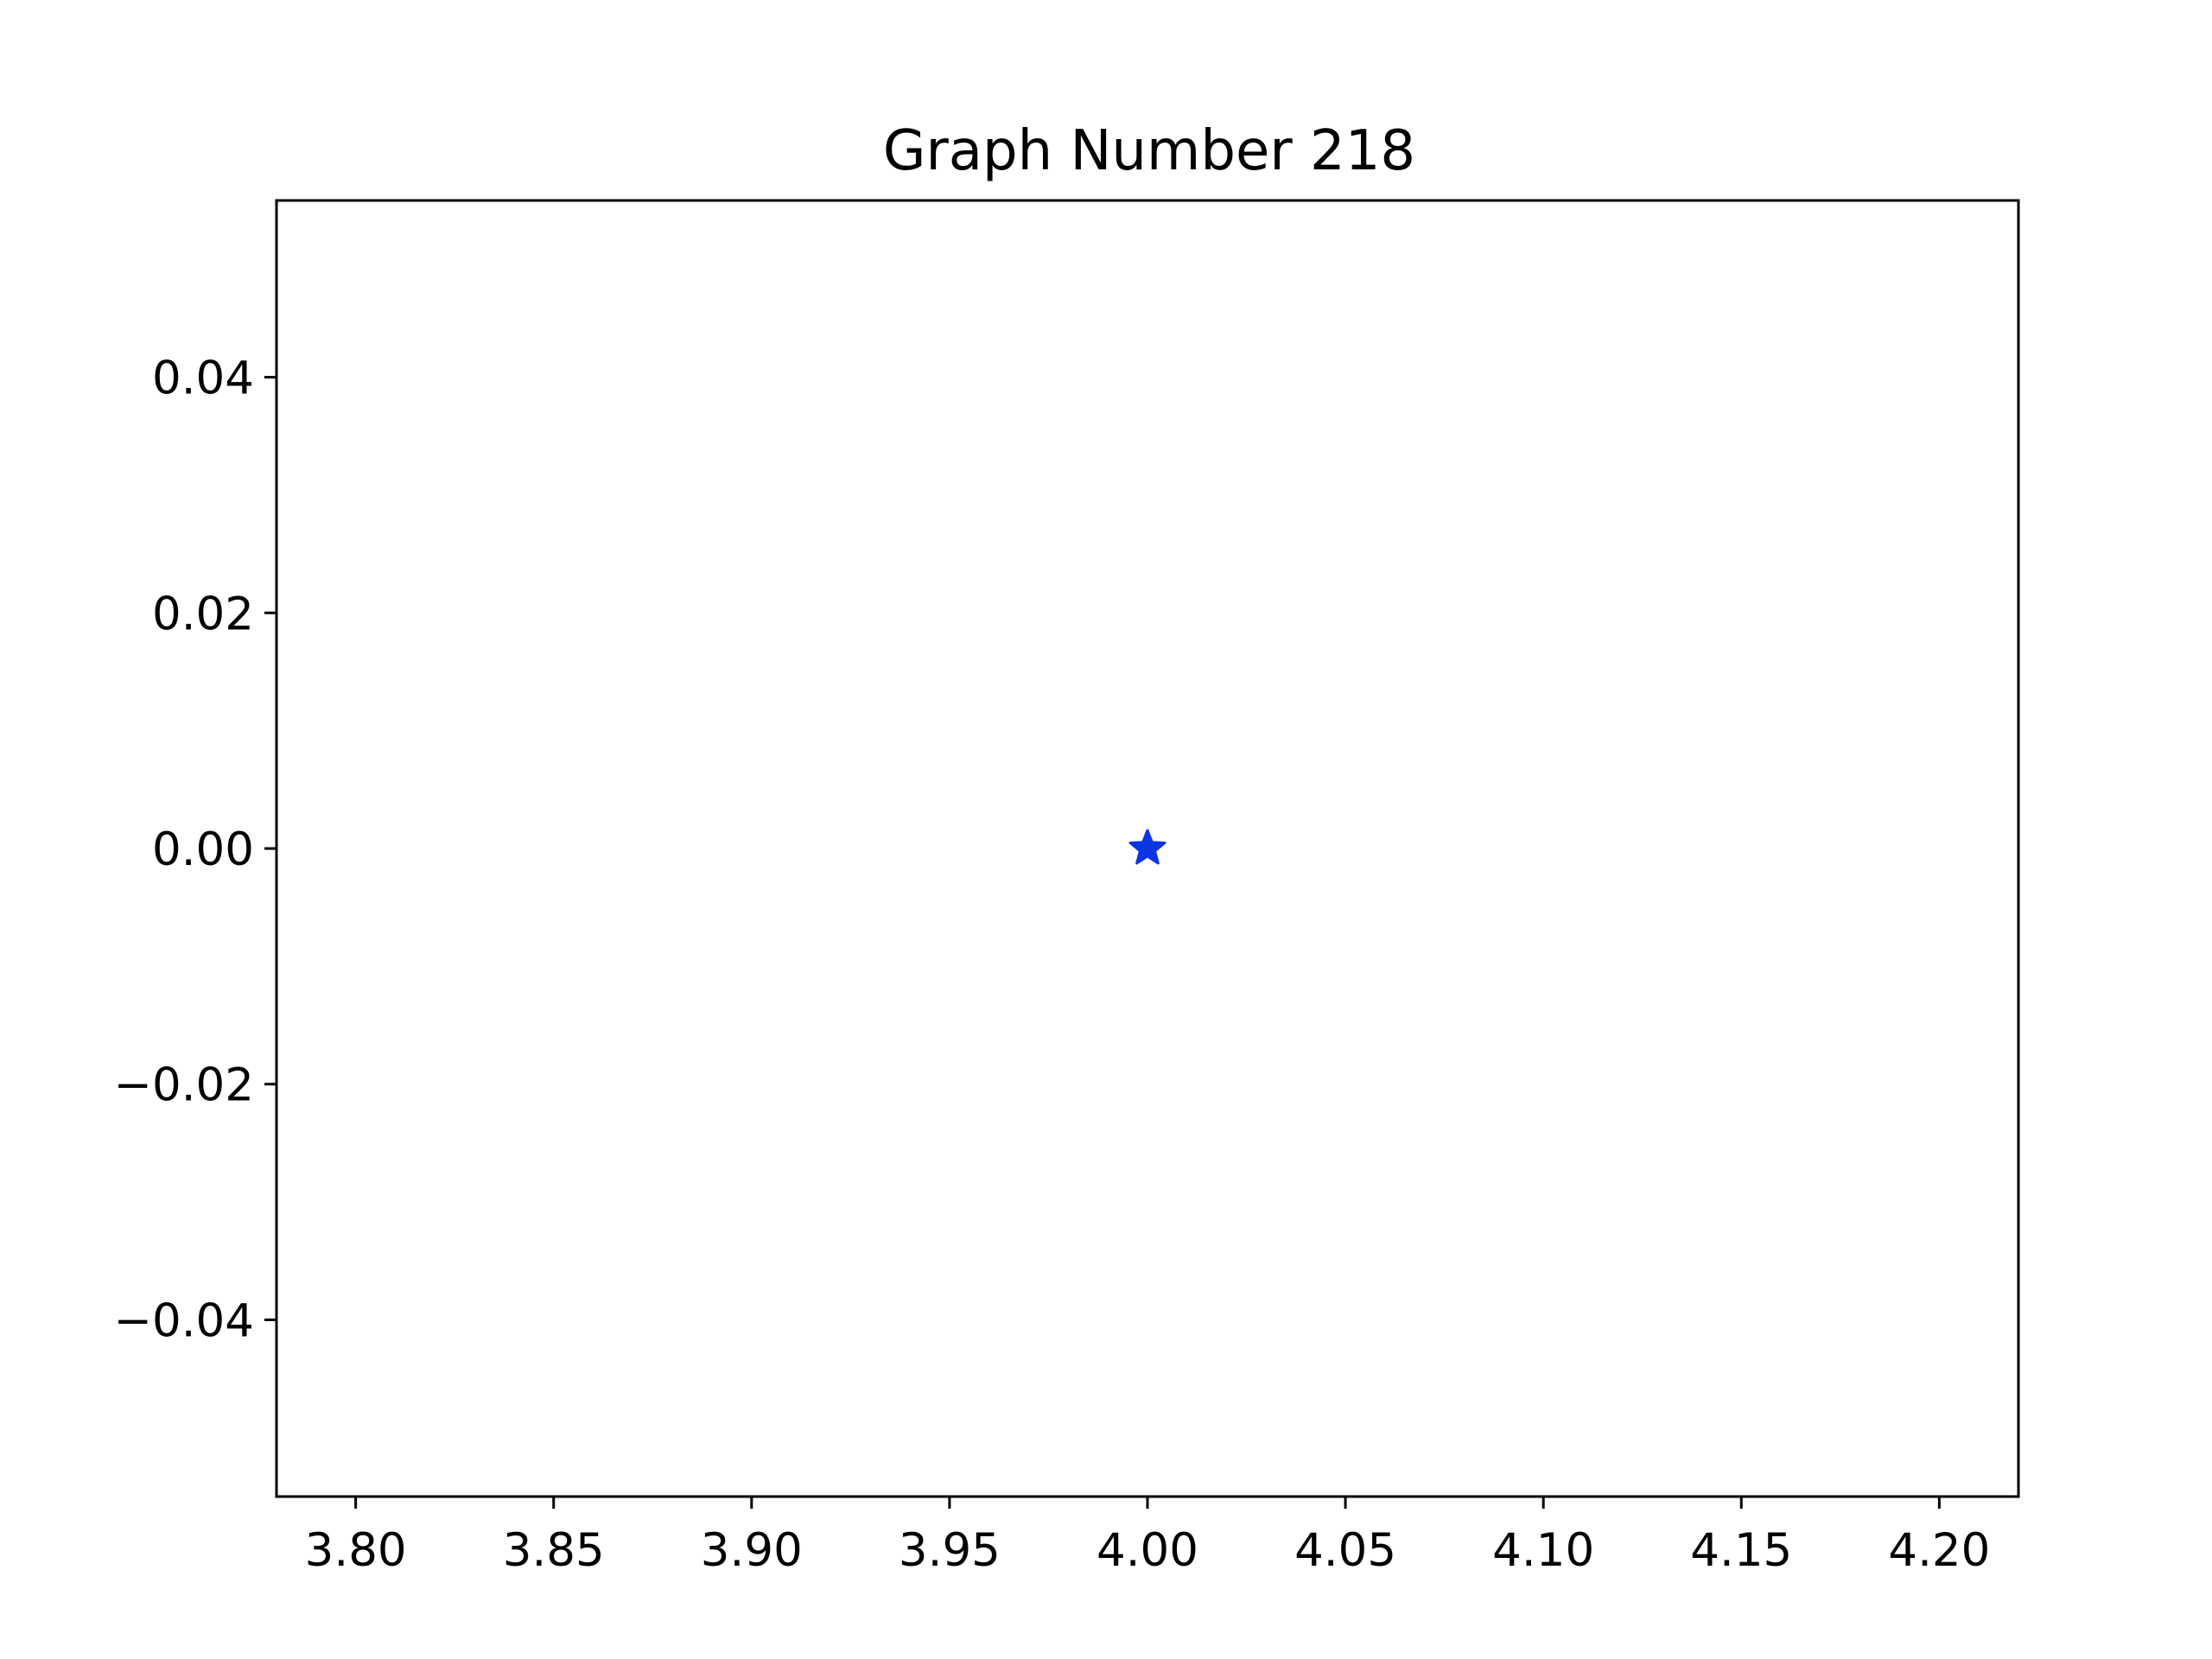  I want to click on y-tick-label: −0.02, so click(184, 1085).